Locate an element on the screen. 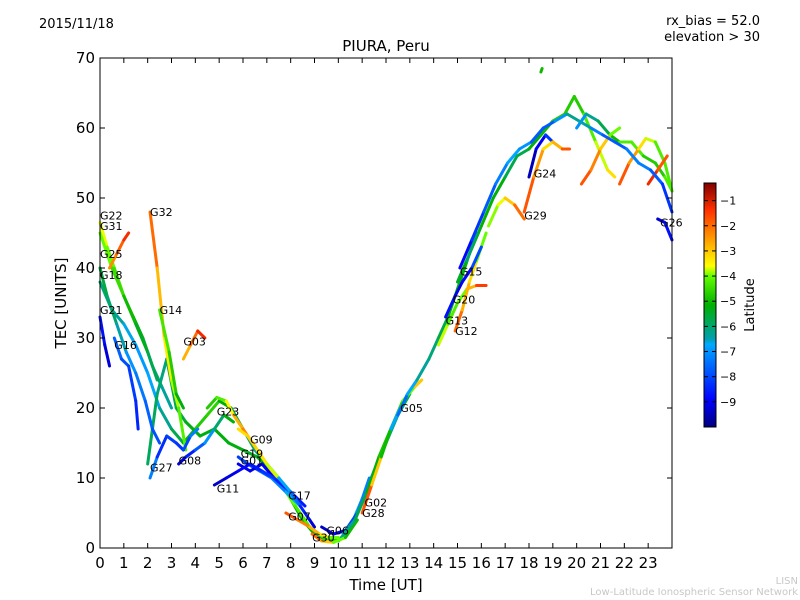 The height and width of the screenshot is (600, 800). track-g25 is located at coordinates (119, 250).